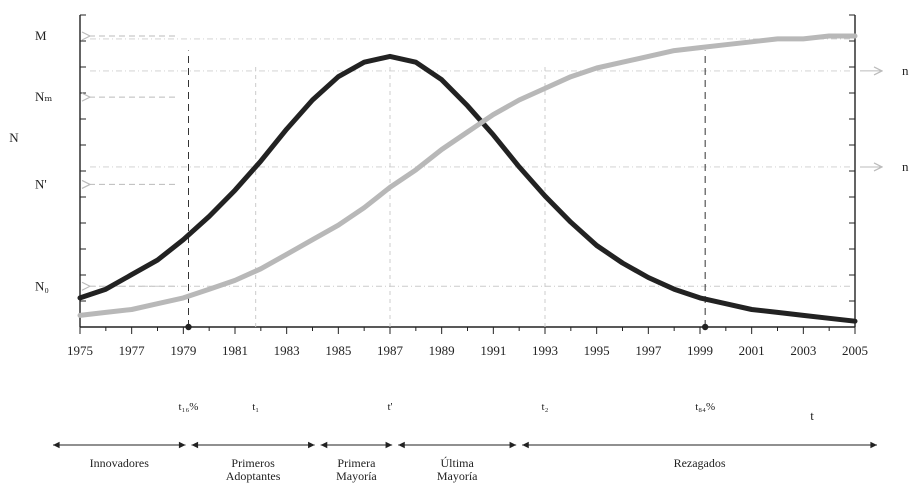 The width and height of the screenshot is (911, 486). Describe the element at coordinates (705, 407) in the screenshot. I see `time-marker-label: t₈₄%` at that location.